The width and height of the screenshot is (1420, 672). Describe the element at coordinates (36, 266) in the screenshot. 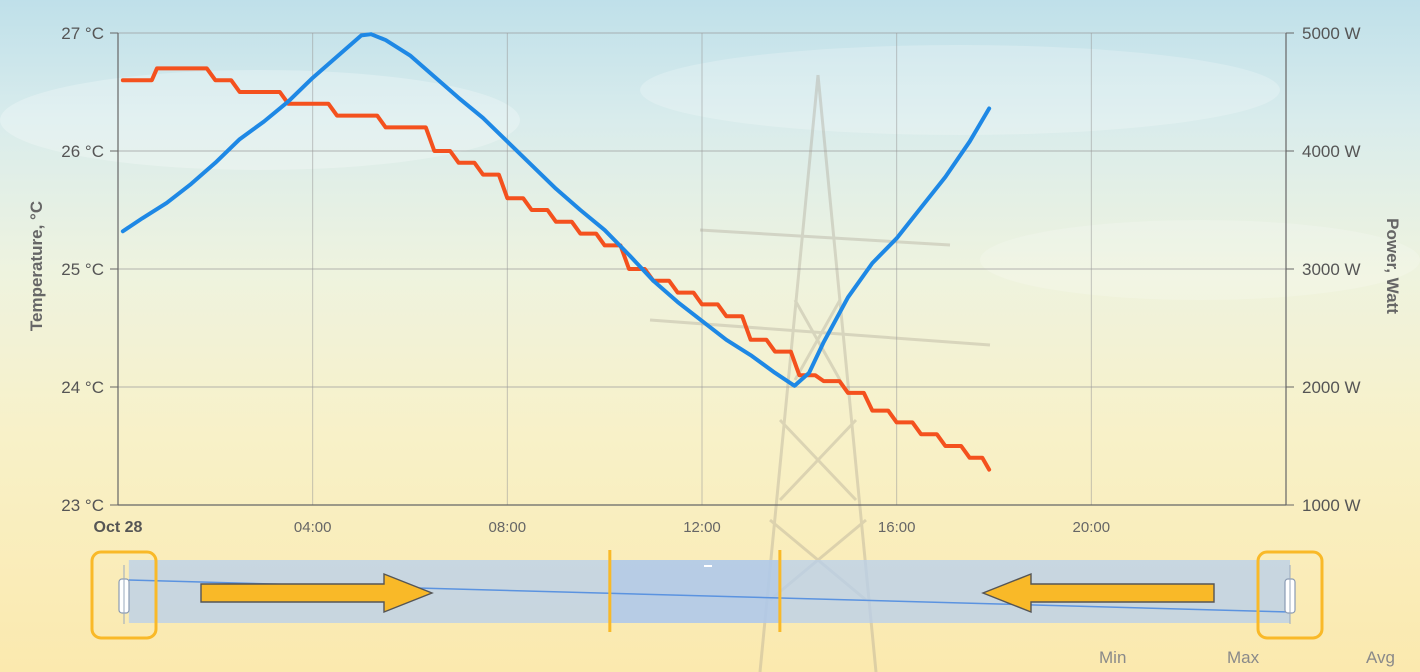

I see `y-axis-left-title: Temperature, °C` at that location.